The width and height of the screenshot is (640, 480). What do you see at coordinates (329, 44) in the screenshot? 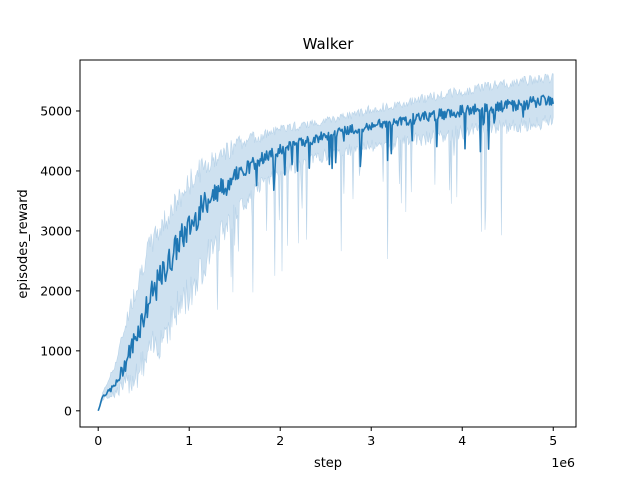
I see `chart-title: Walker` at bounding box center [329, 44].